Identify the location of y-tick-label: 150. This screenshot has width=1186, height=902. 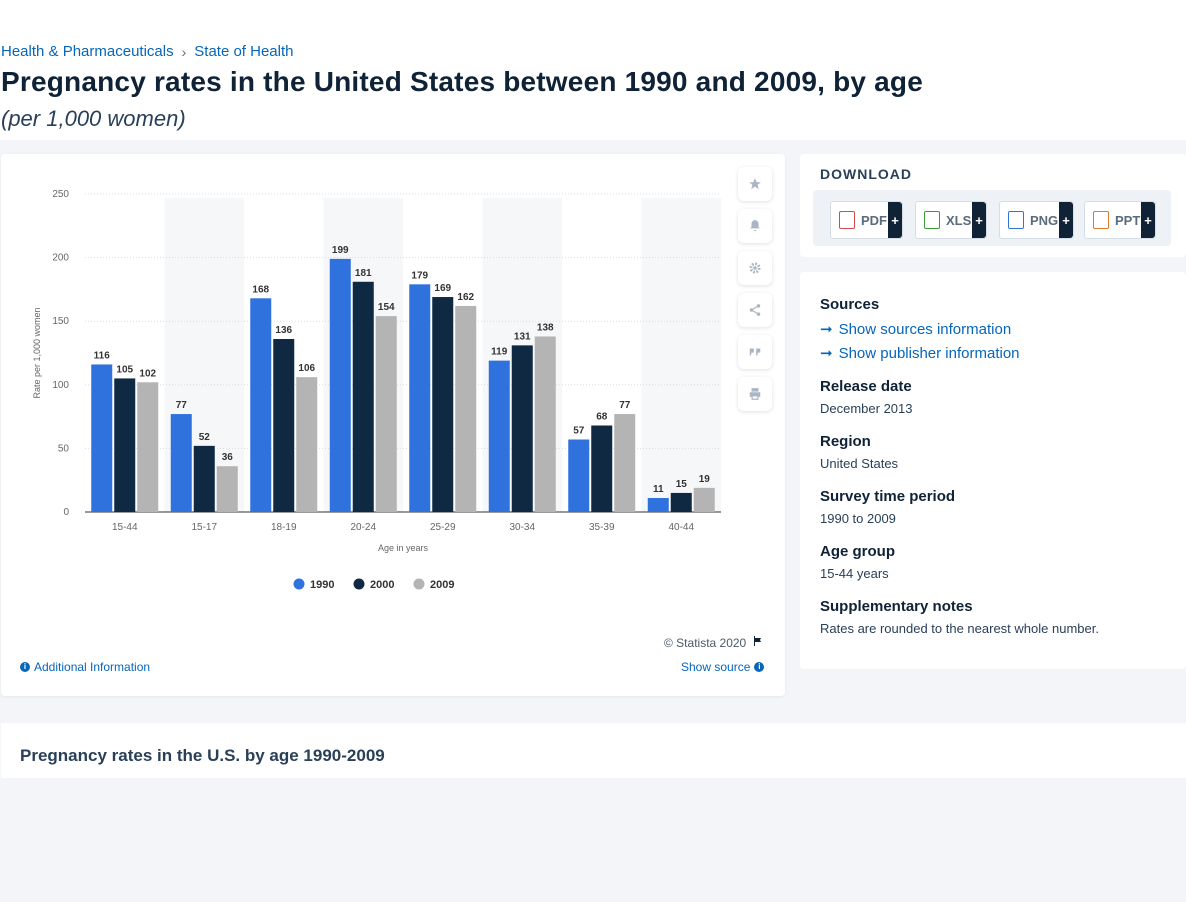
(60, 321).